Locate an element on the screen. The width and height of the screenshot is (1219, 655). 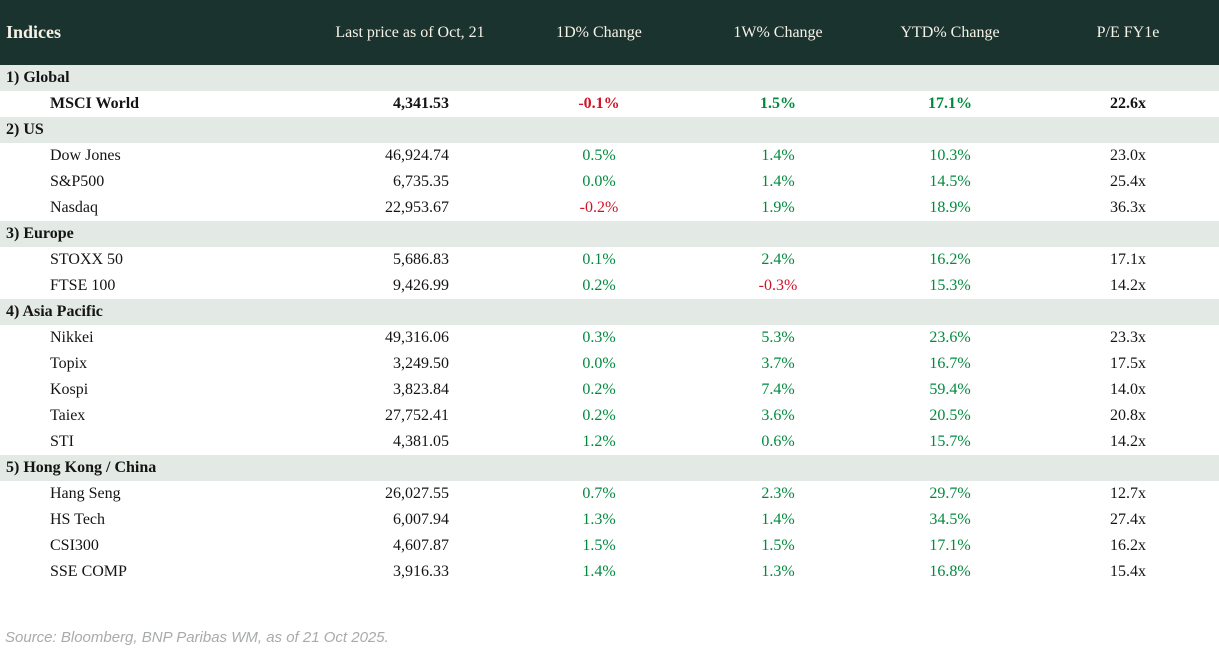
last-price: 4,607.87 is located at coordinates (421, 545).